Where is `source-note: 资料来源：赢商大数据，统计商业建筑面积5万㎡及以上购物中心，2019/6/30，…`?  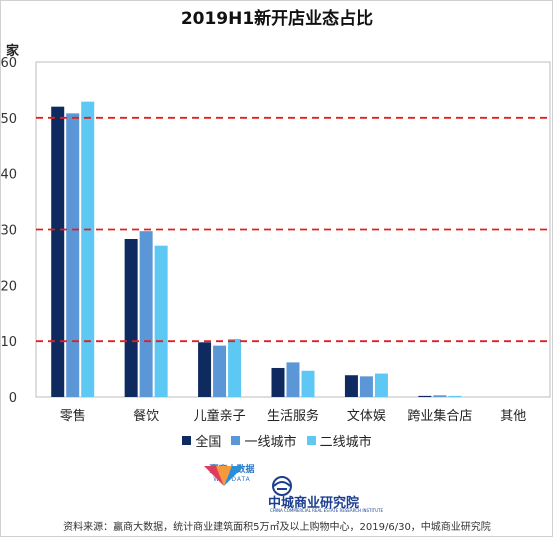 source-note: 资料来源：赢商大数据，统计商业建筑面积5万㎡及以上购物中心，2019/6/30，… is located at coordinates (277, 527).